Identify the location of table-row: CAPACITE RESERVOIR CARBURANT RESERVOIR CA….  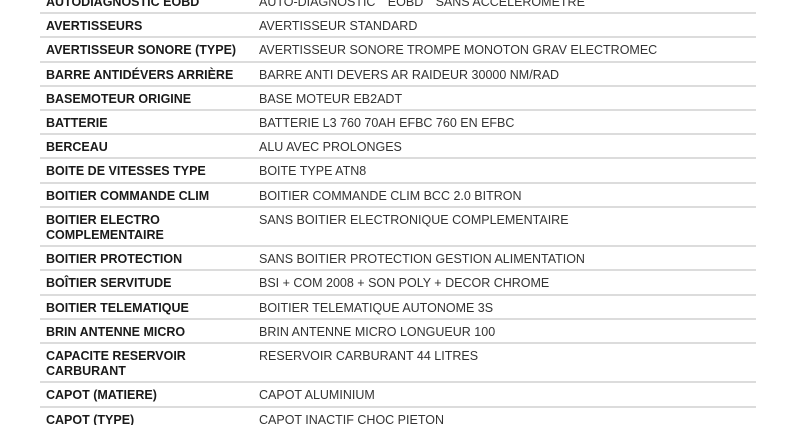
(398, 364).